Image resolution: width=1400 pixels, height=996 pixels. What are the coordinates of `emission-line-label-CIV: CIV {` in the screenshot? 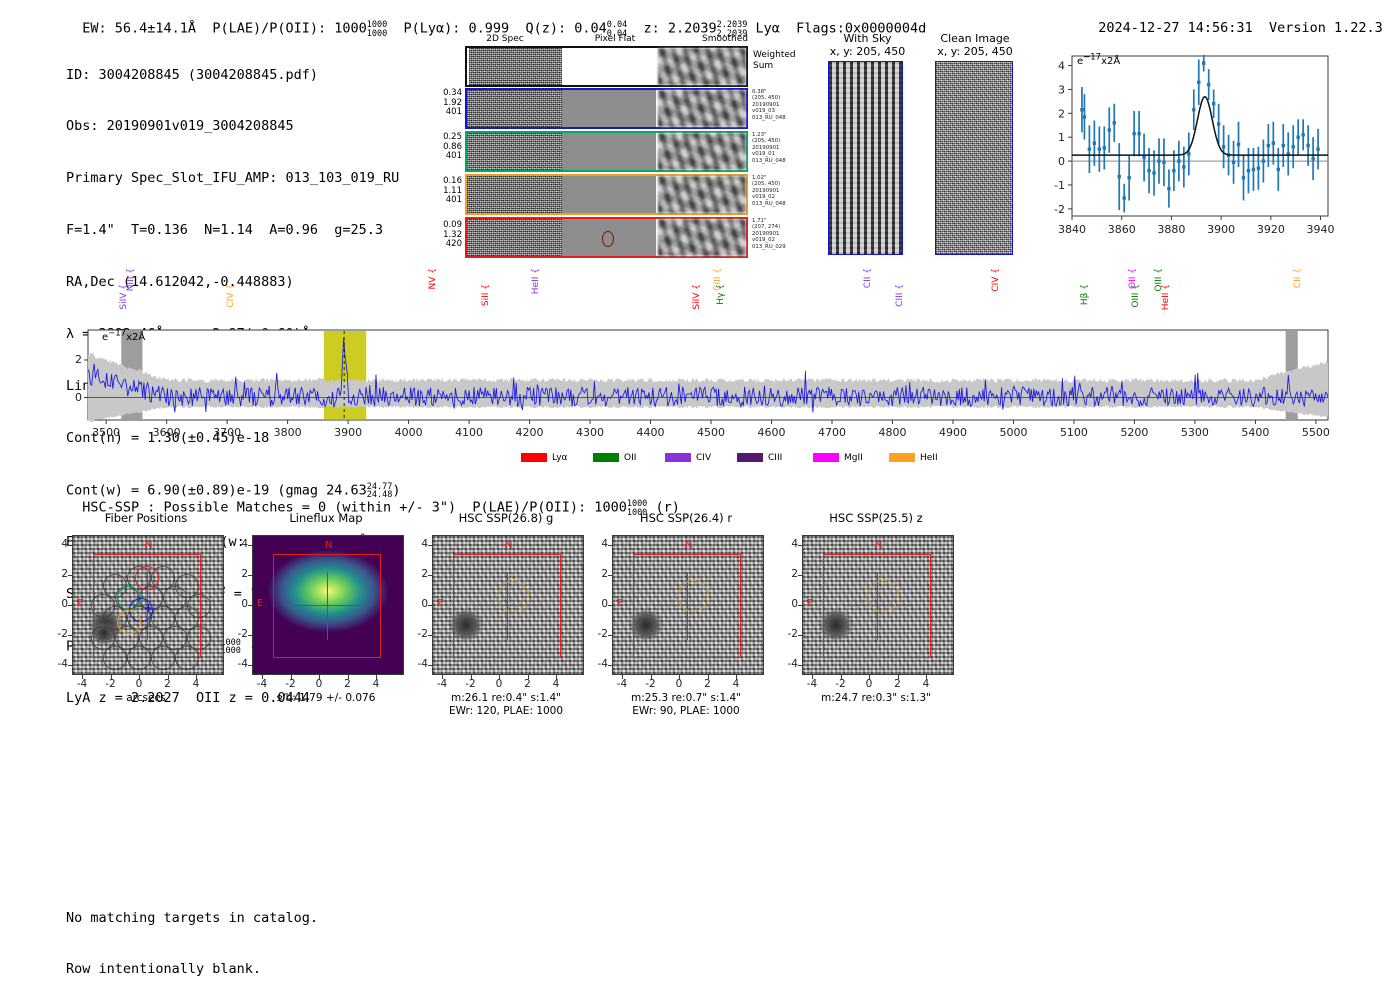 It's located at (231, 296).